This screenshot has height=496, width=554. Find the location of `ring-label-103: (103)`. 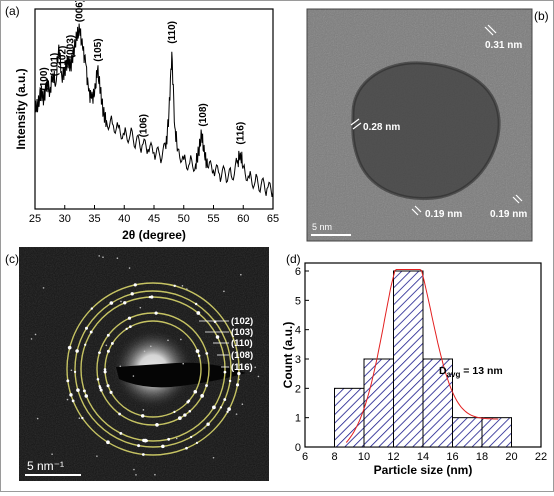

ring-label-103: (103) is located at coordinates (242, 332).